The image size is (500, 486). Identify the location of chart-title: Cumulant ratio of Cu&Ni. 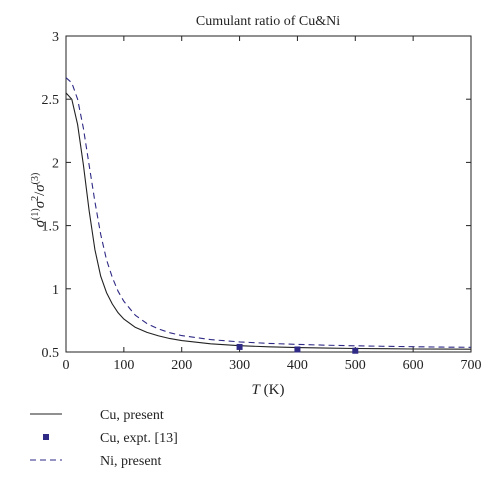
(268, 21).